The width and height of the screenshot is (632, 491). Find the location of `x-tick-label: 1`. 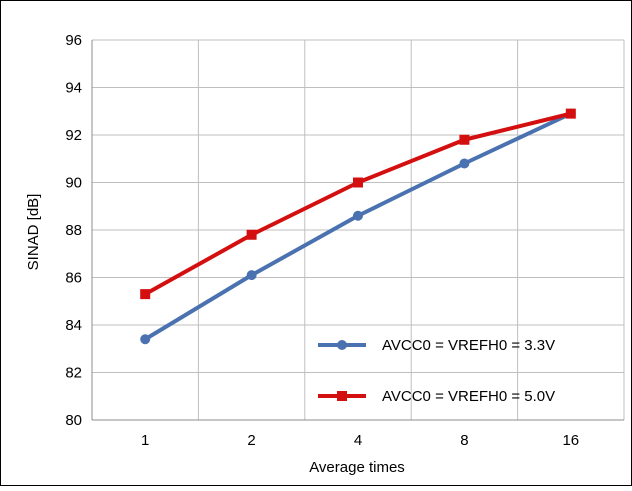

x-tick-label: 1 is located at coordinates (145, 440).